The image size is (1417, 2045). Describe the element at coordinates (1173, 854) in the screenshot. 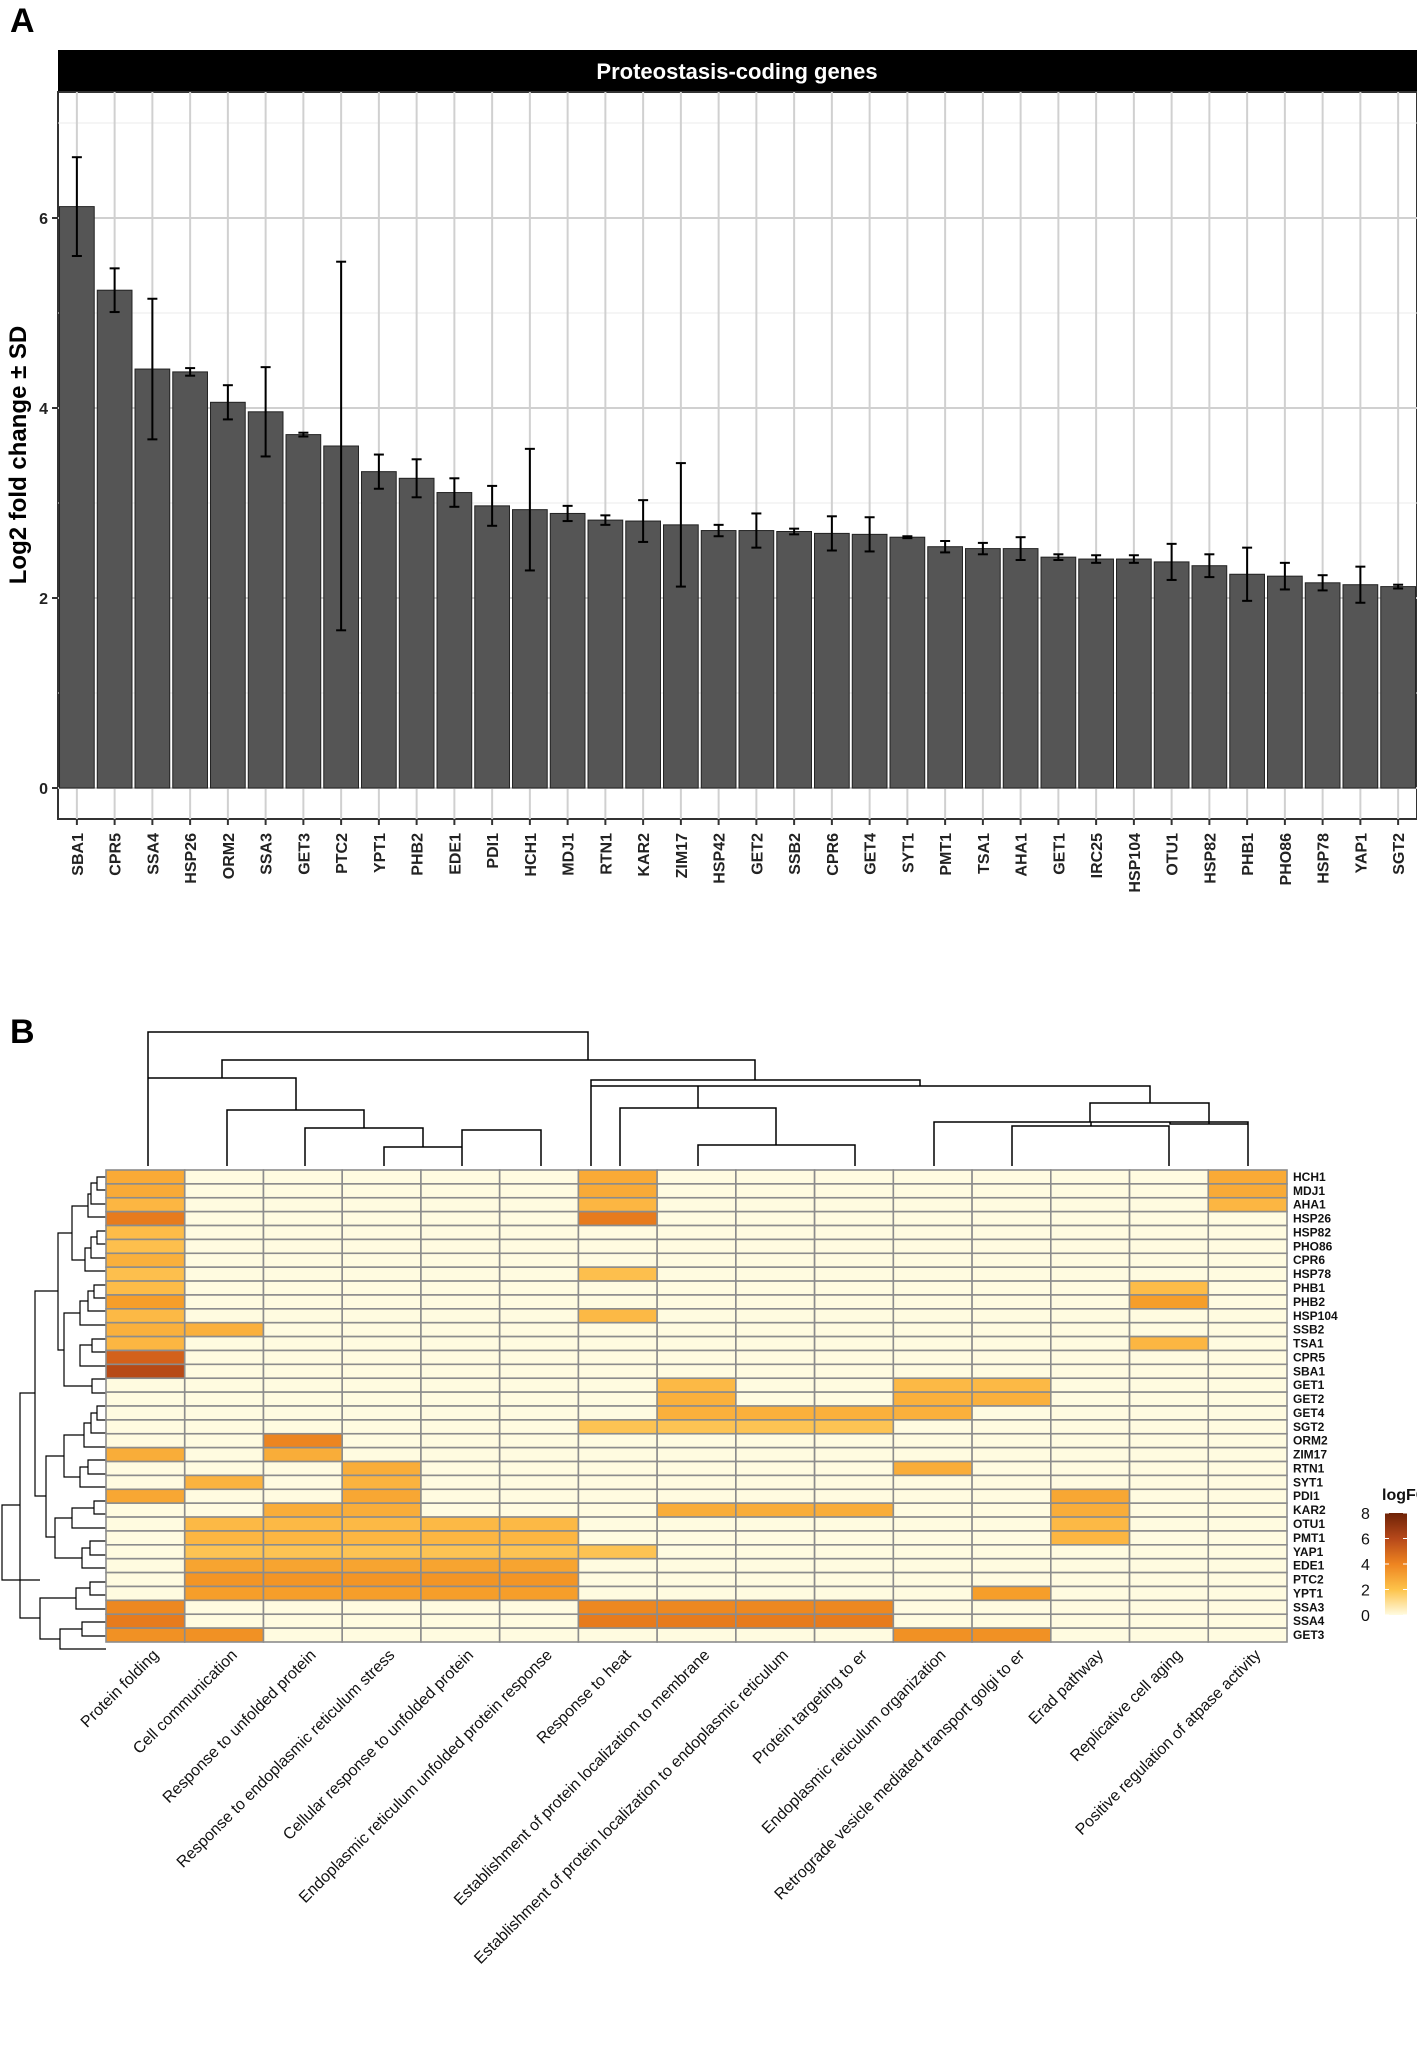

I see `x-tick-label: OTU1` at that location.